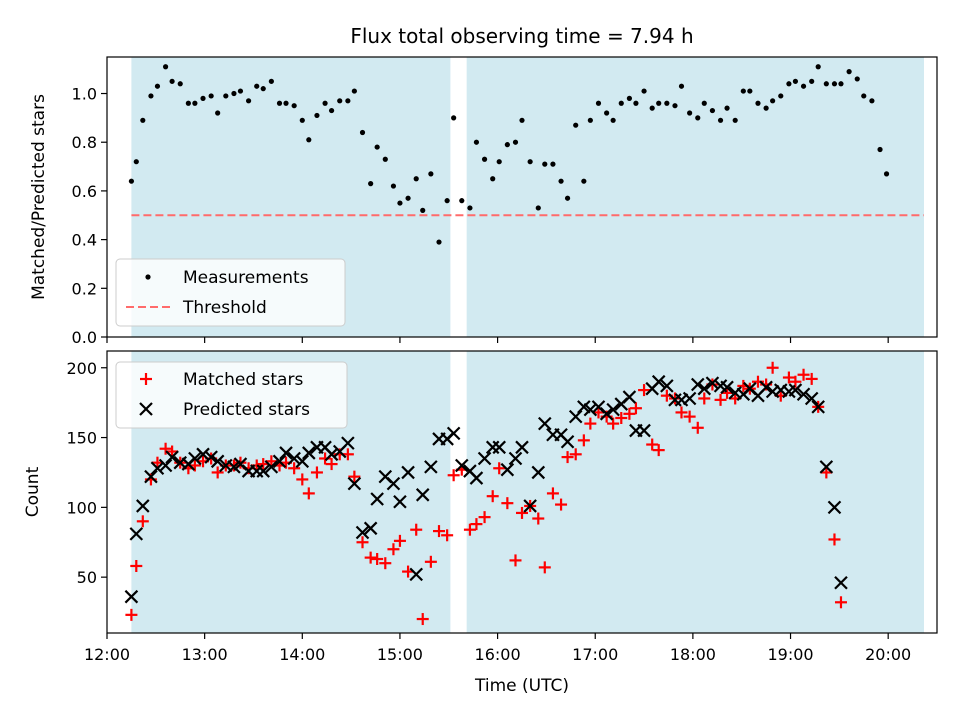  What do you see at coordinates (107, 654) in the screenshot?
I see `bottom-x-tick-label: 12:00` at bounding box center [107, 654].